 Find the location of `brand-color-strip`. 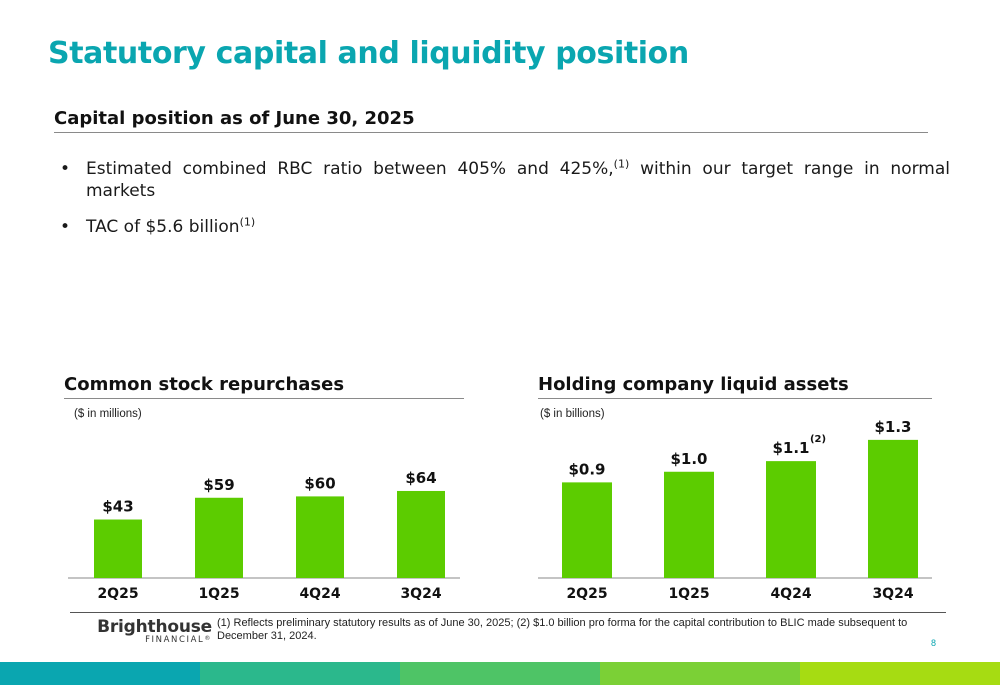

brand-color-strip is located at coordinates (500, 673).